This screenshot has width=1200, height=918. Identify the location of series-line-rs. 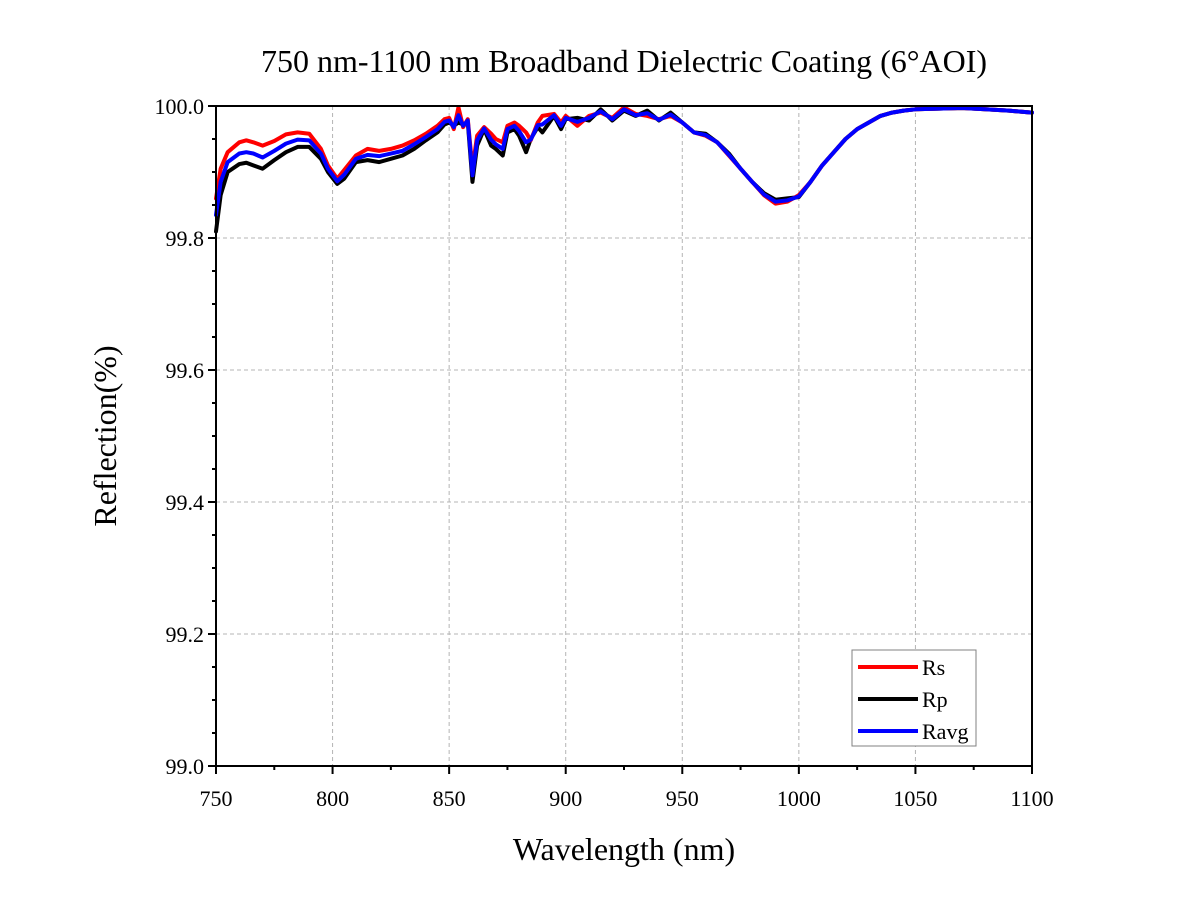
(624, 155).